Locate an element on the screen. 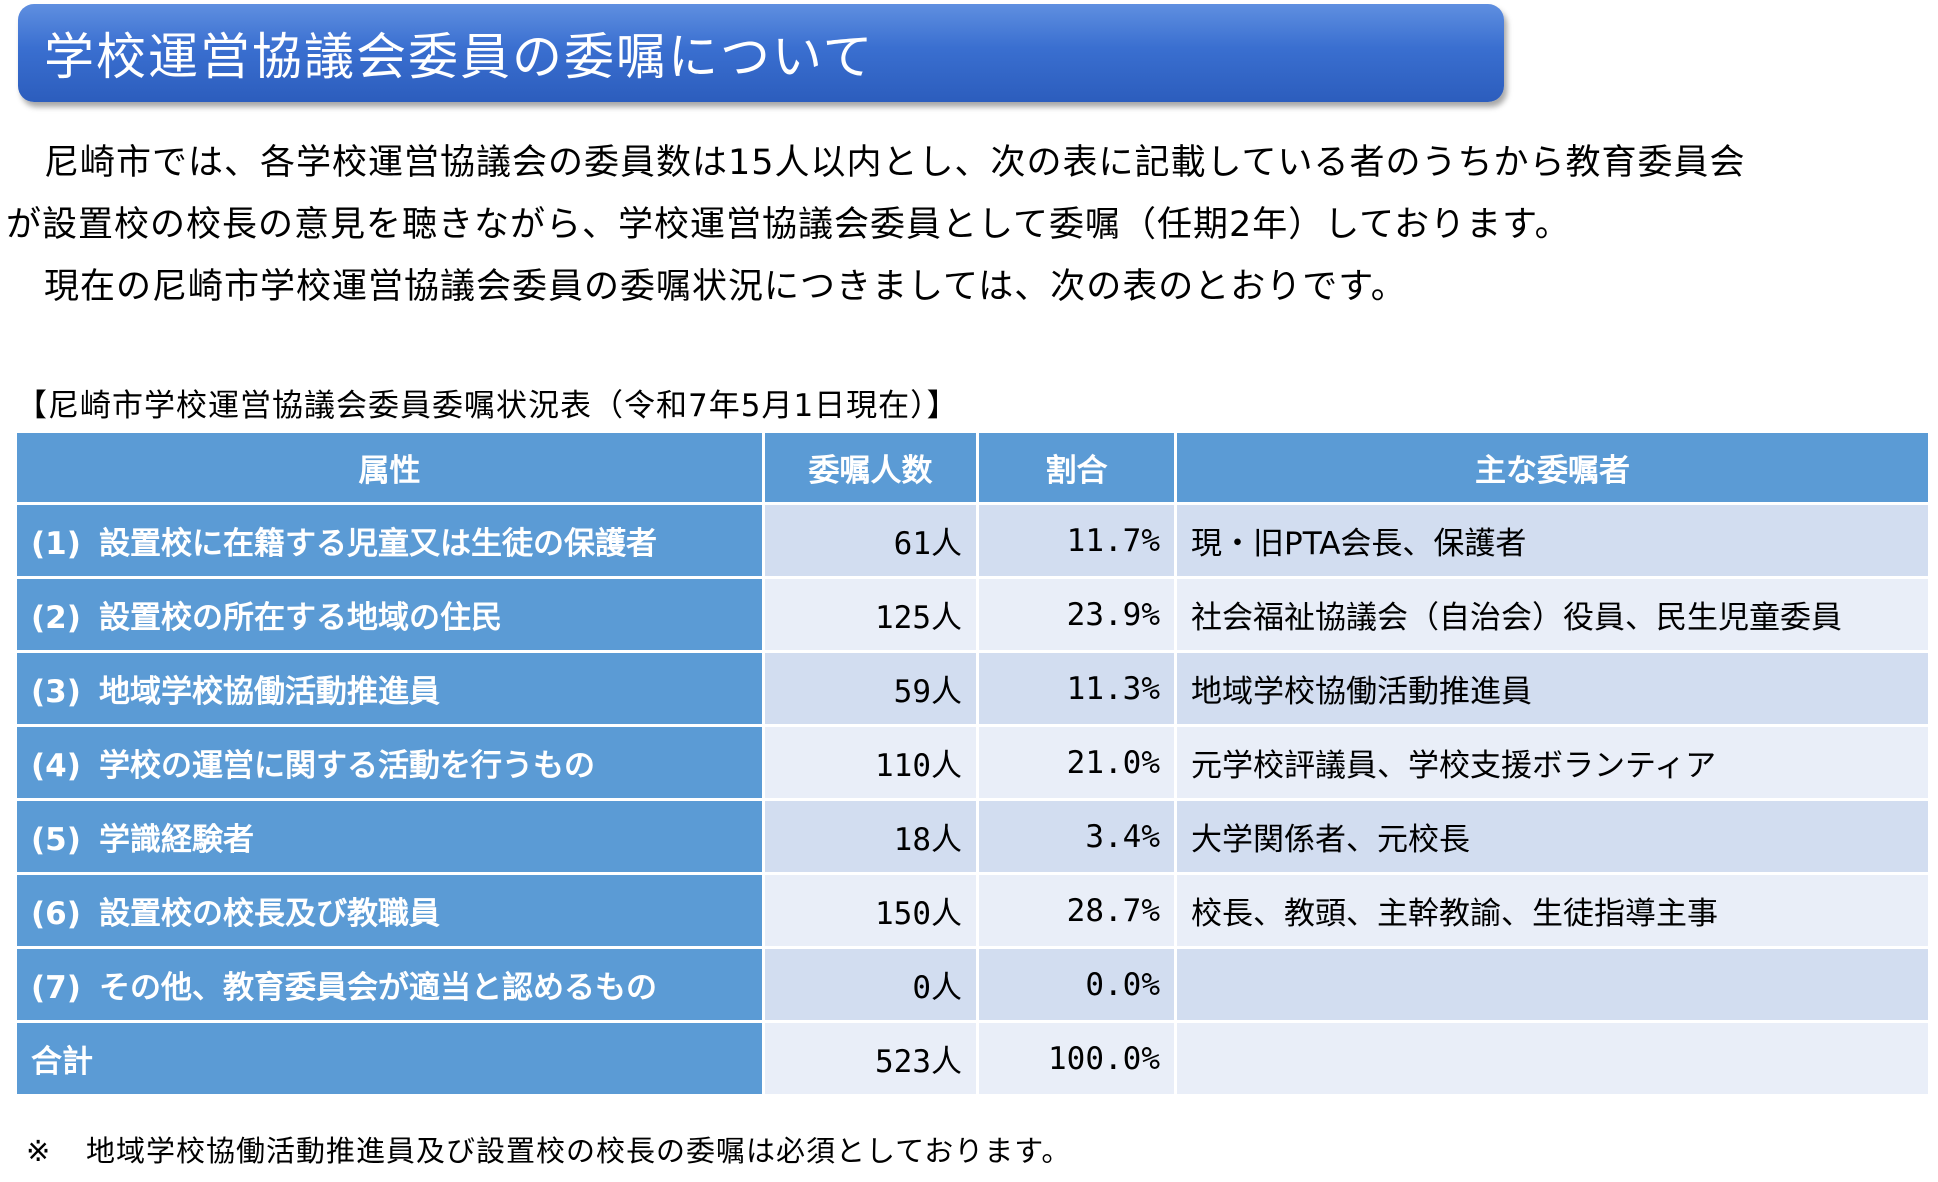 The height and width of the screenshot is (1182, 1938). row-attribute-label: 学識経験者 is located at coordinates (176, 840).